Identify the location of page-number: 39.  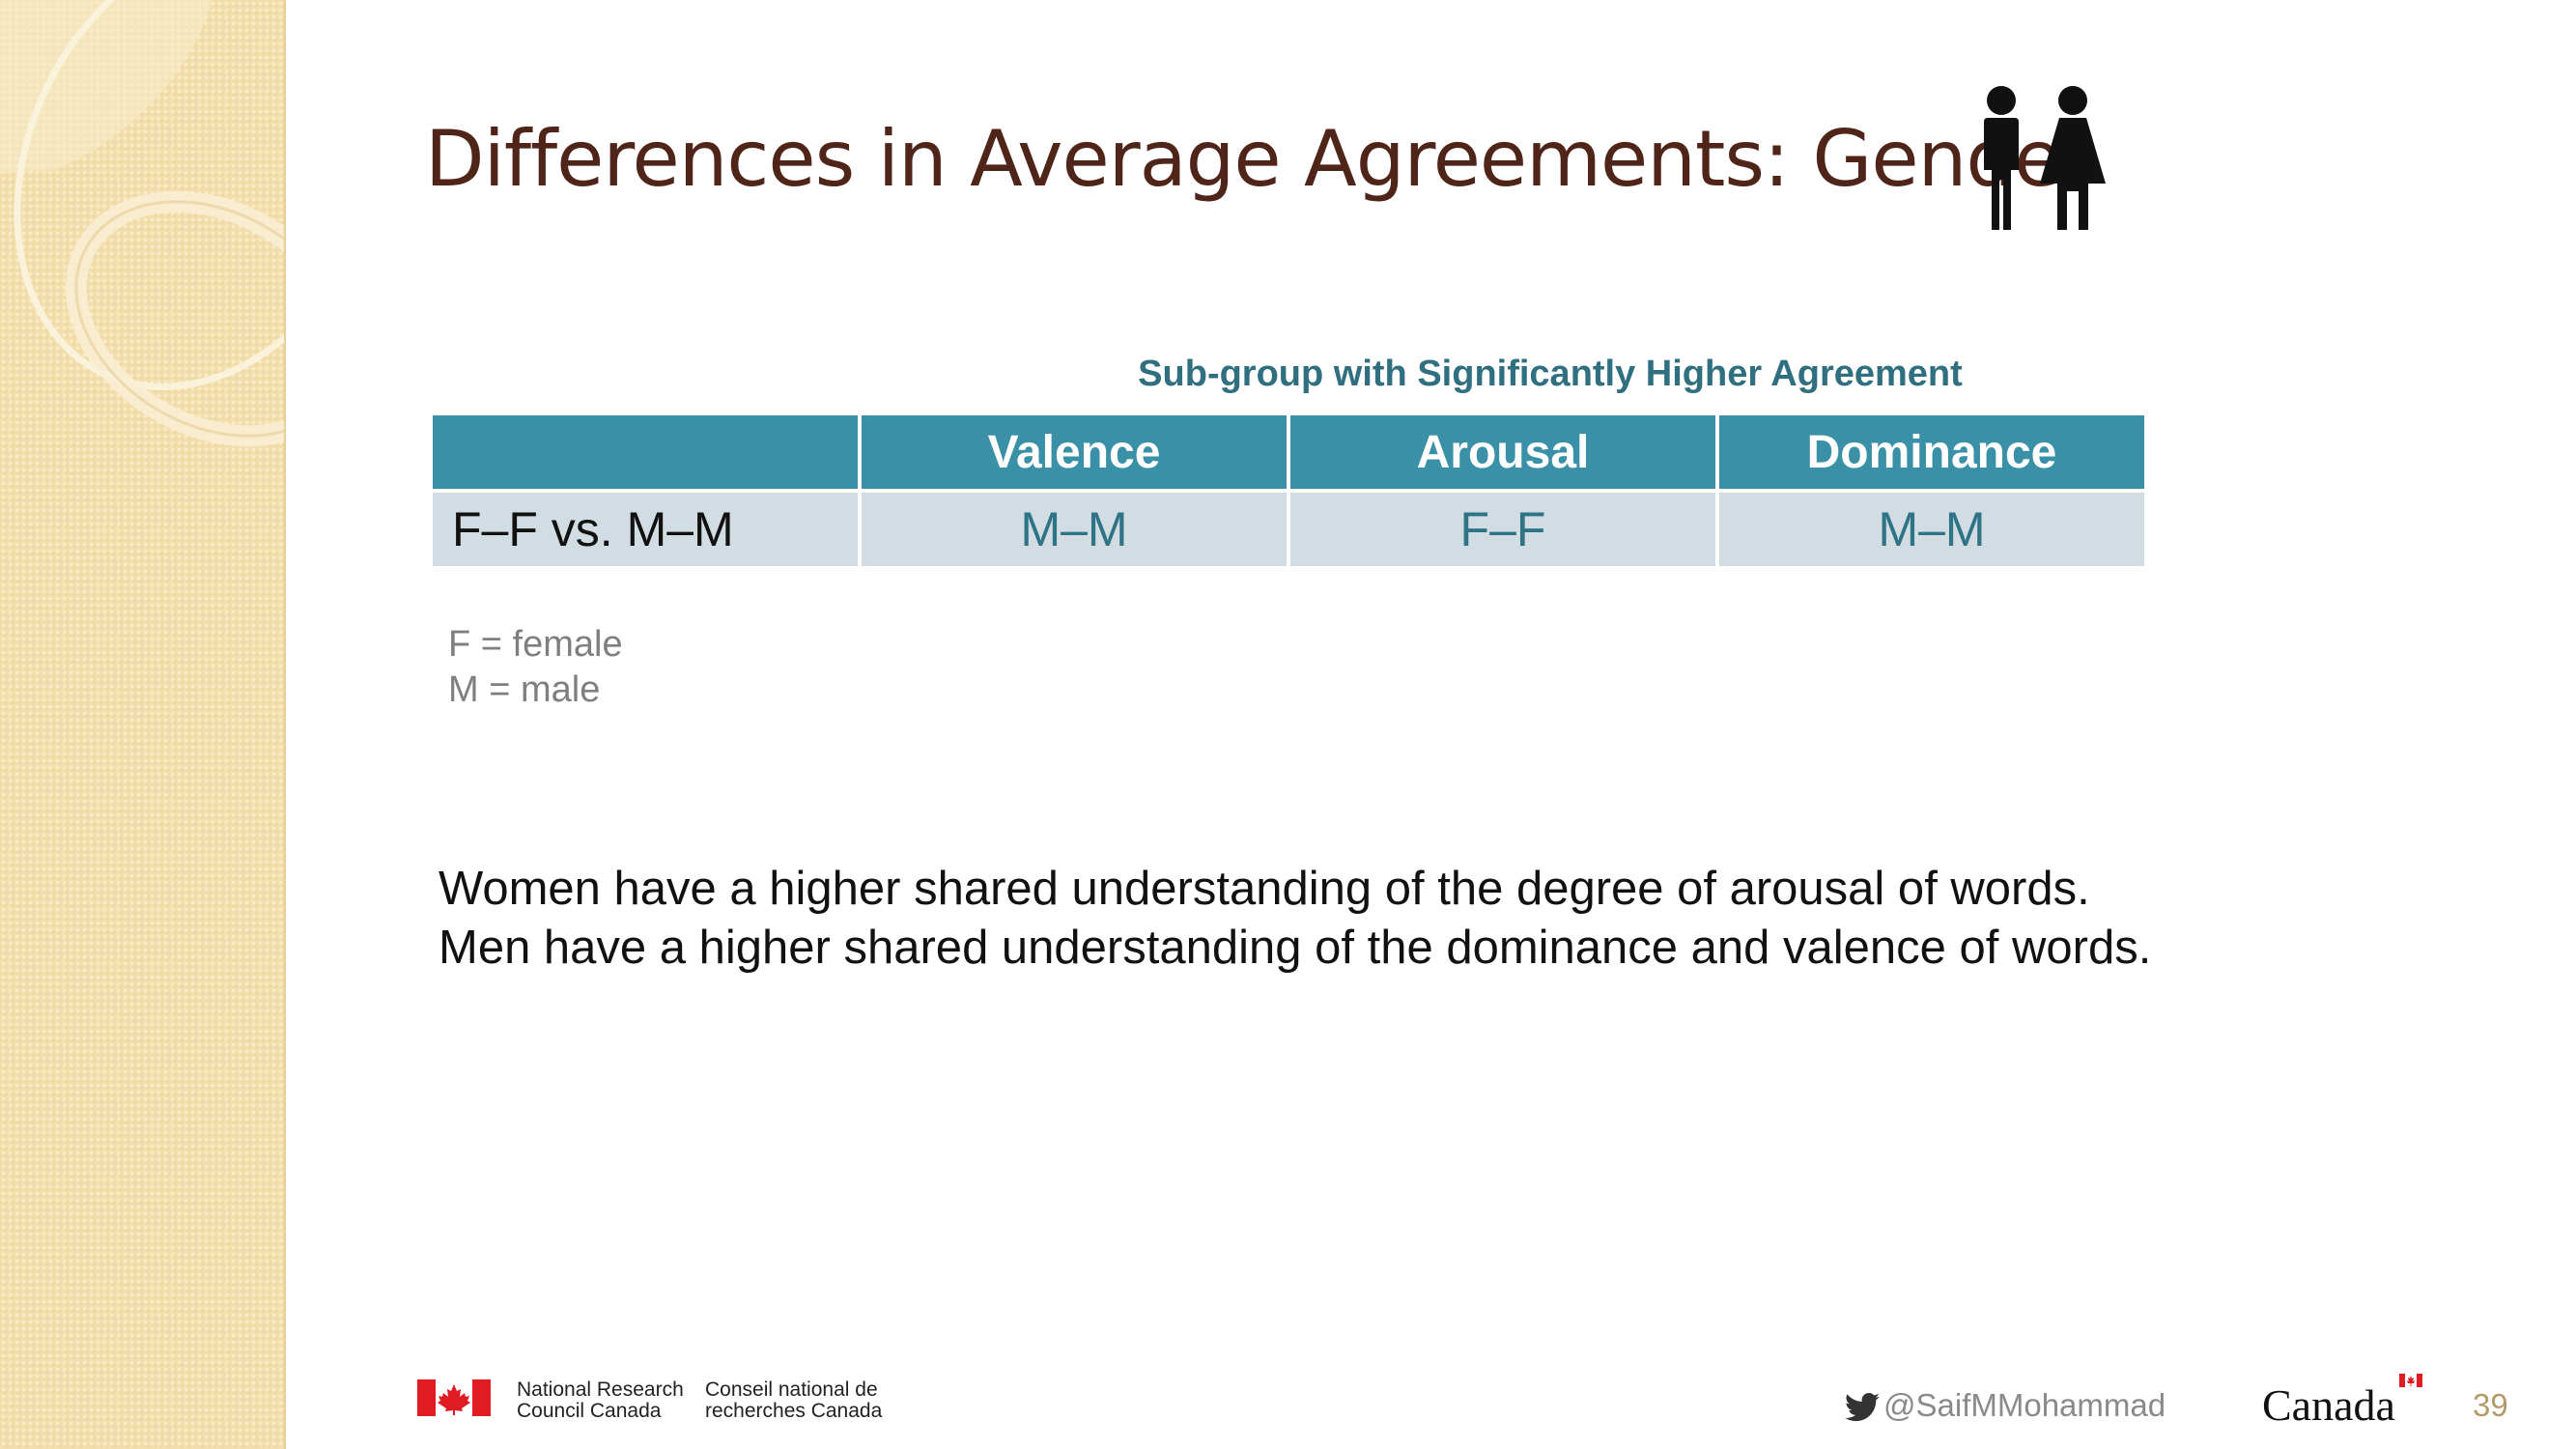
(2490, 1405).